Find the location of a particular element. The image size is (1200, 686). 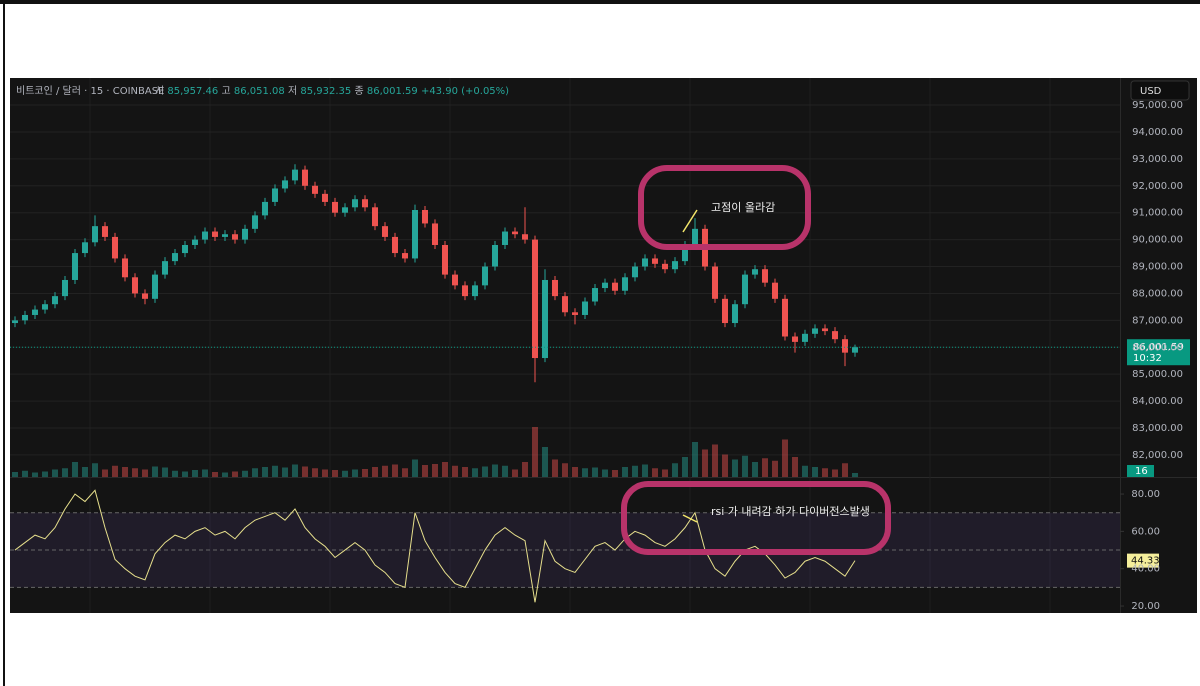

y-tick-label: 88,000.00 is located at coordinates (1157, 293).